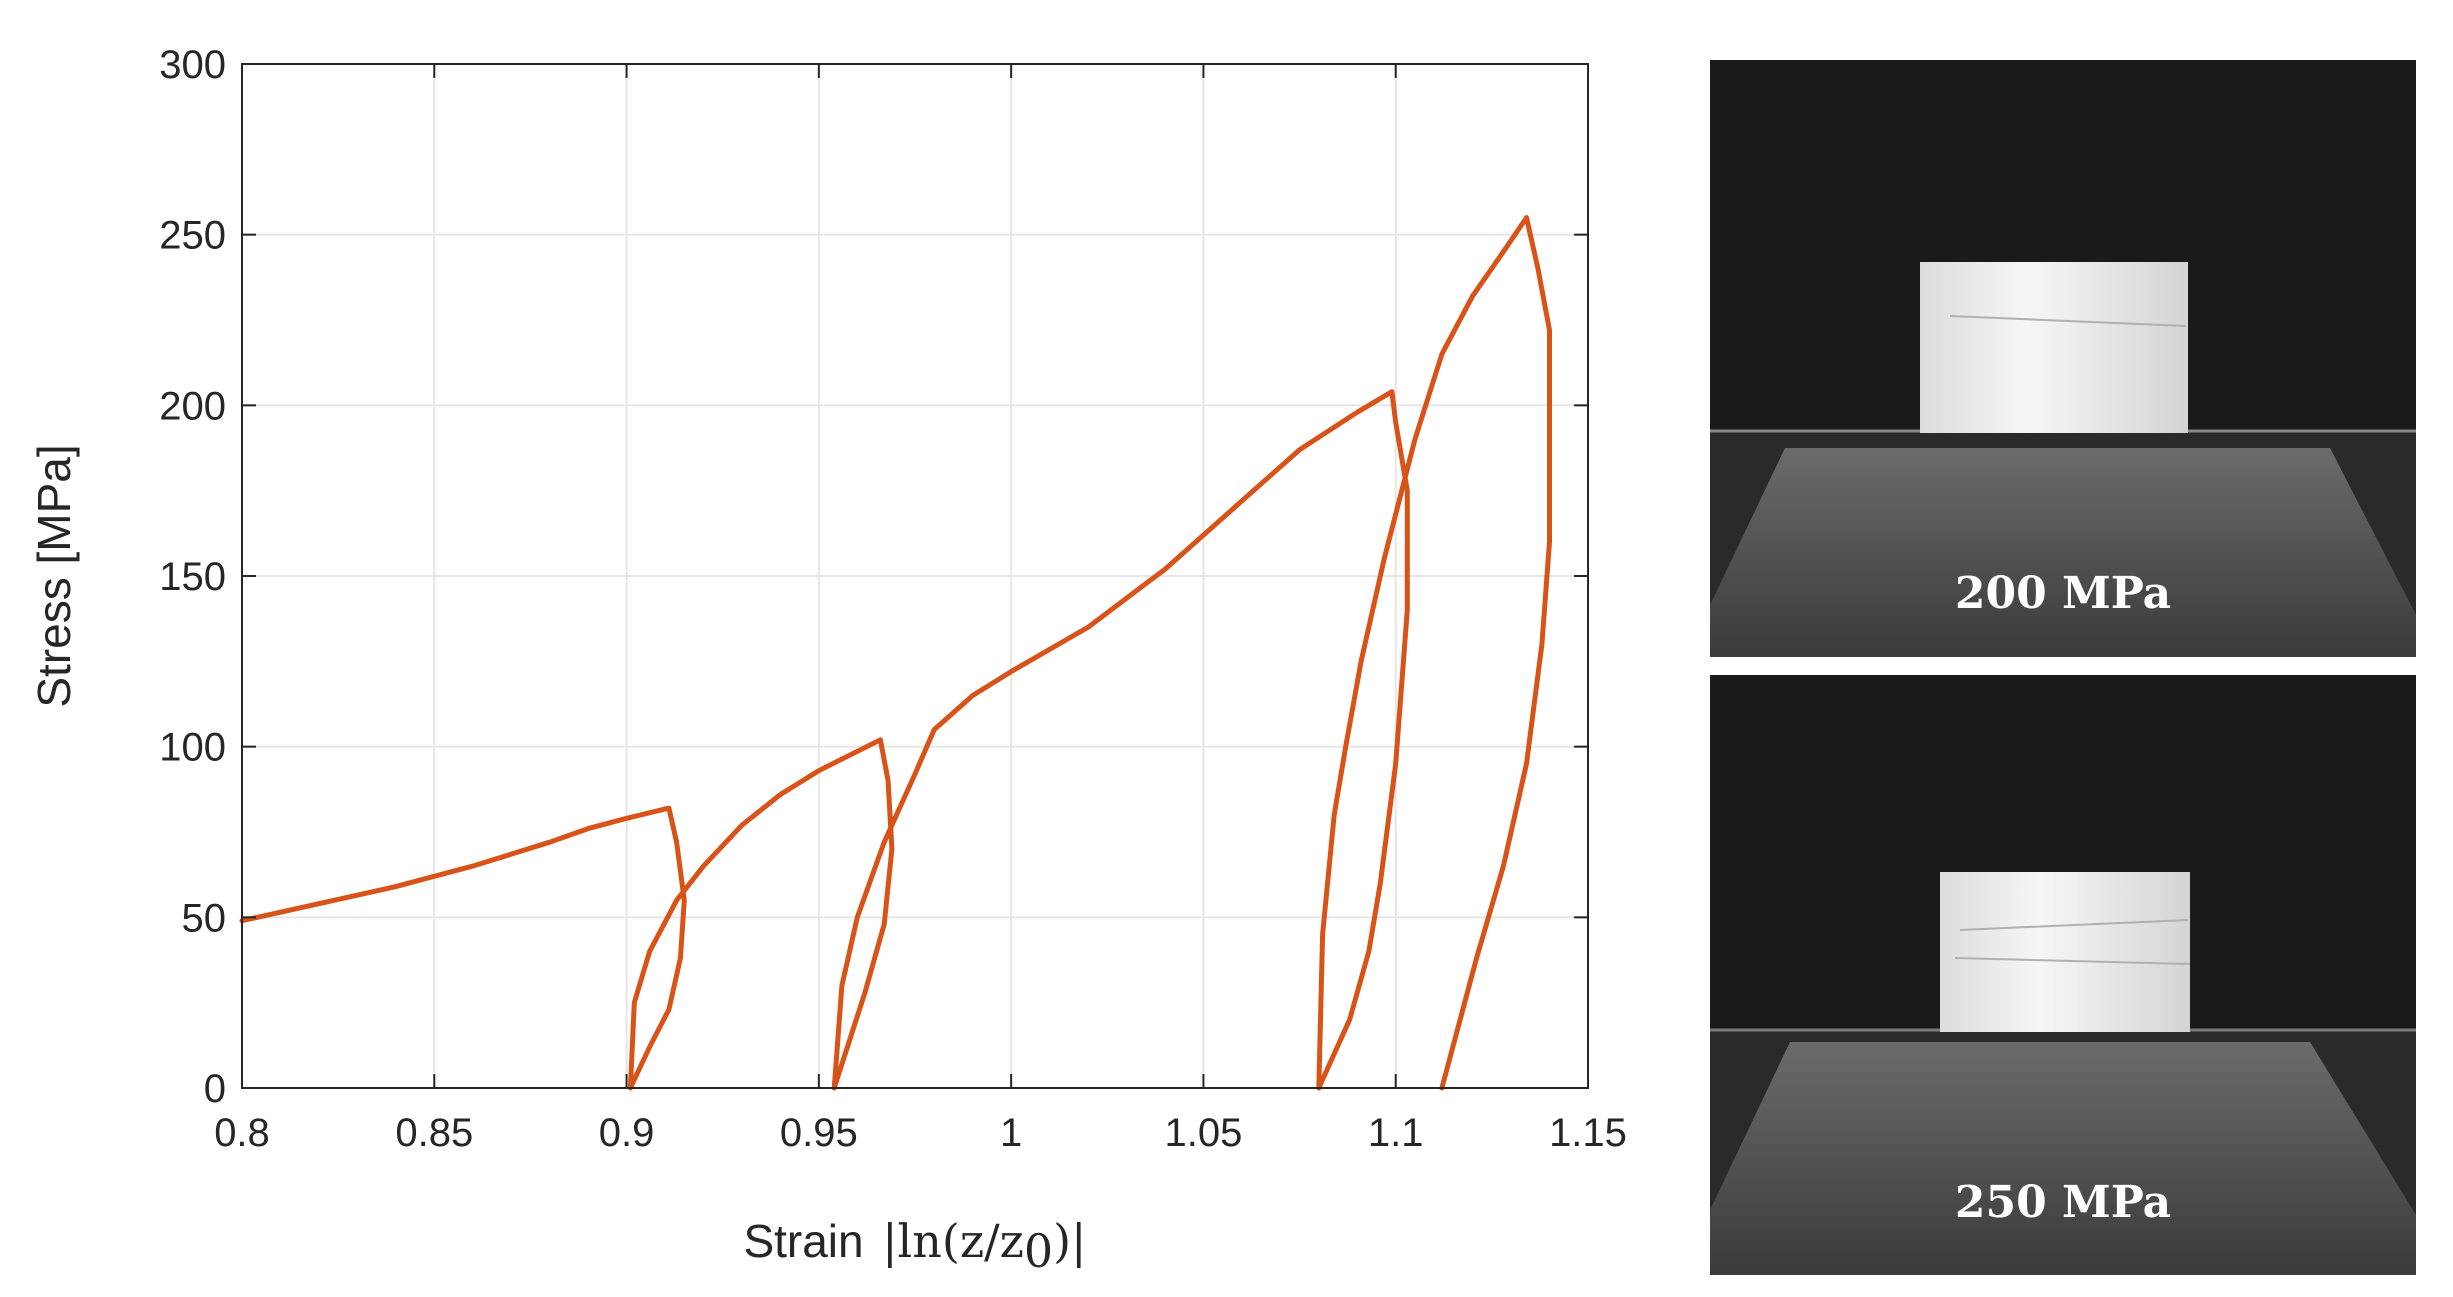  Describe the element at coordinates (1396, 1133) in the screenshot. I see `x-tick-label: 1.1` at that location.